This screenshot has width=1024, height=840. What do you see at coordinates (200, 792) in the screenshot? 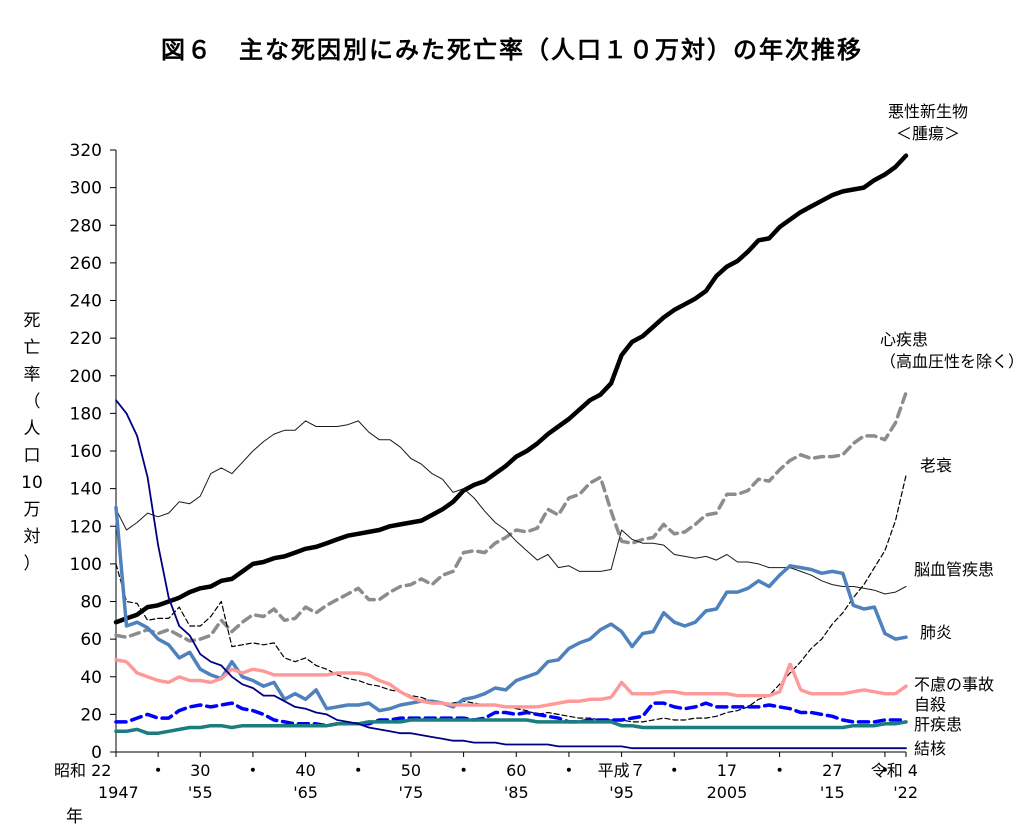
I see `x-tick-label-year: '55` at bounding box center [200, 792].